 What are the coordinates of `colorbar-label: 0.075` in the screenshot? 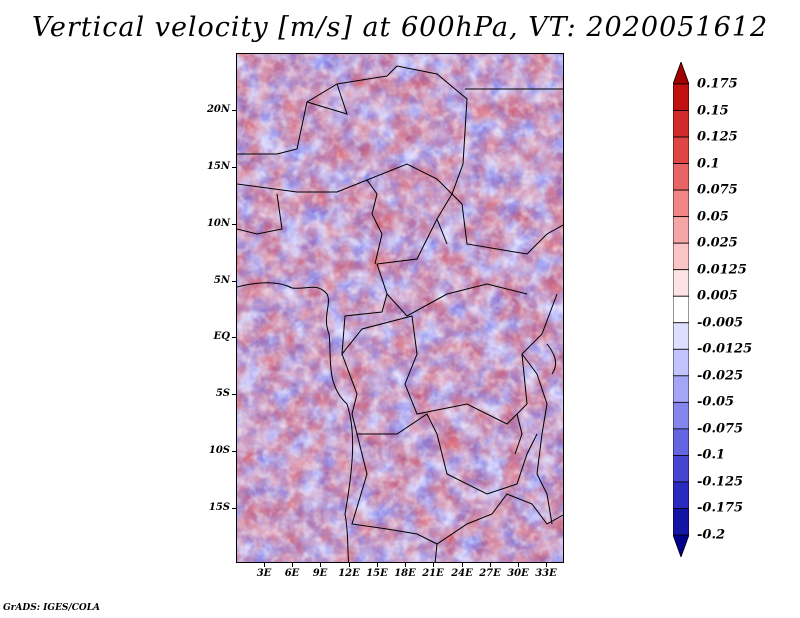 It's located at (717, 190).